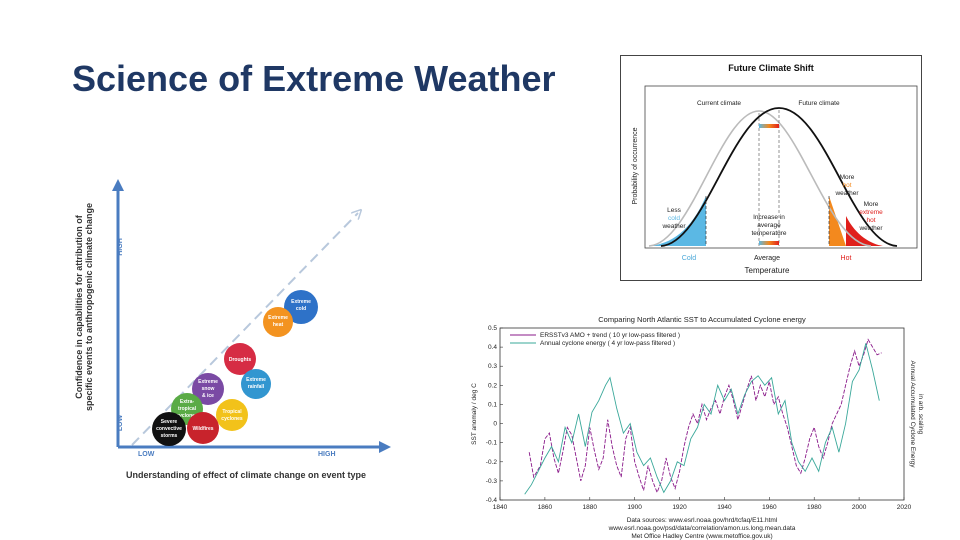  I want to click on bubble-tropical-cyclones: Tropical cyclones, so click(232, 415).